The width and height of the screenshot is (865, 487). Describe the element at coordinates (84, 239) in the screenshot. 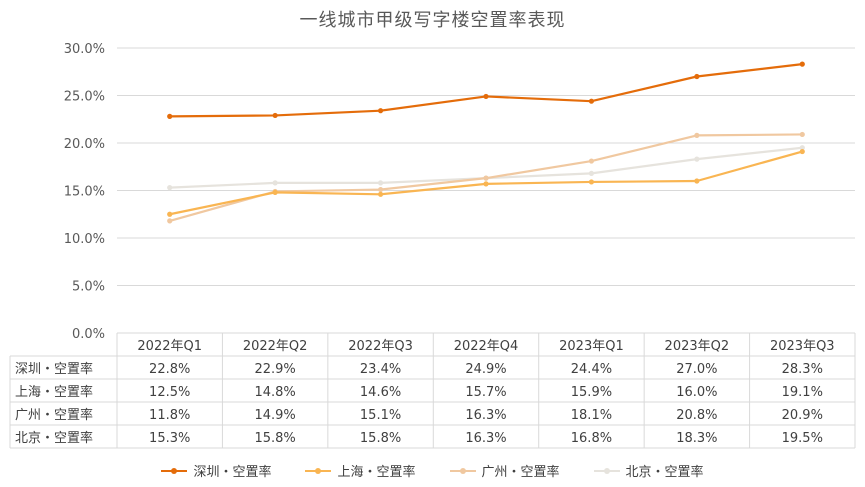

I see `y-tick-label: 10.0%` at that location.